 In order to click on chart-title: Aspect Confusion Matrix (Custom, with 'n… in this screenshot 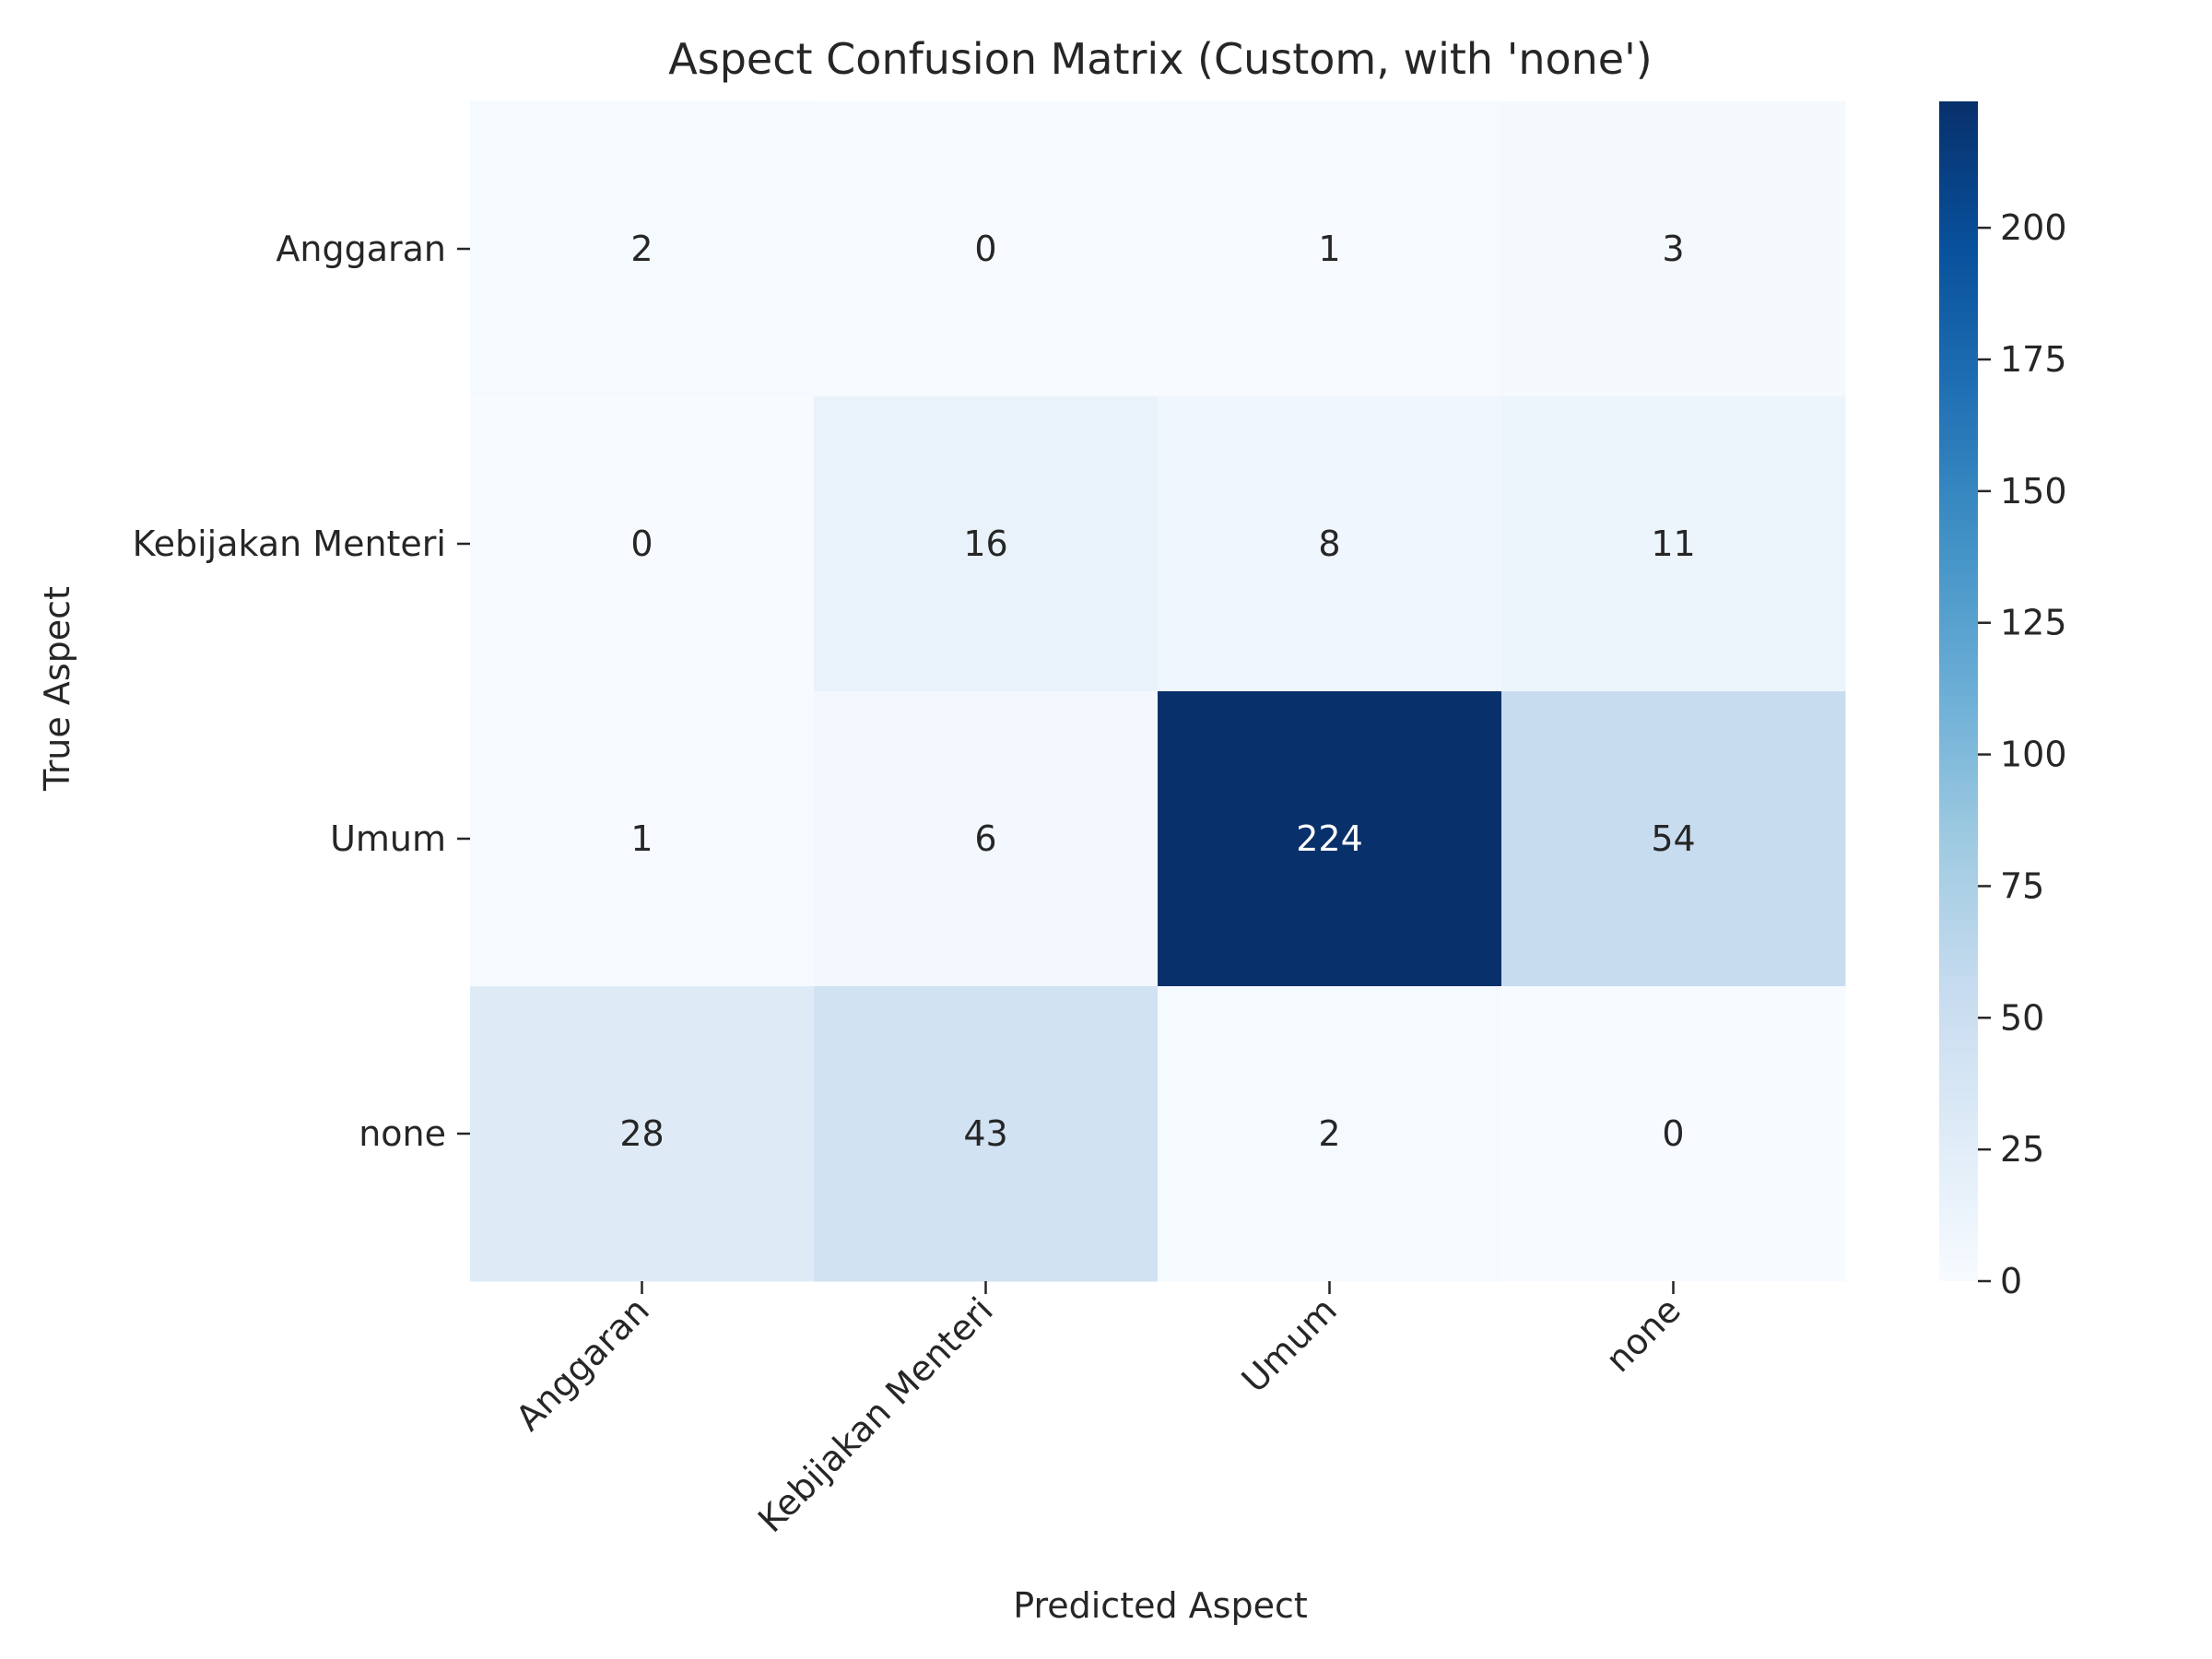, I will do `click(1160, 59)`.